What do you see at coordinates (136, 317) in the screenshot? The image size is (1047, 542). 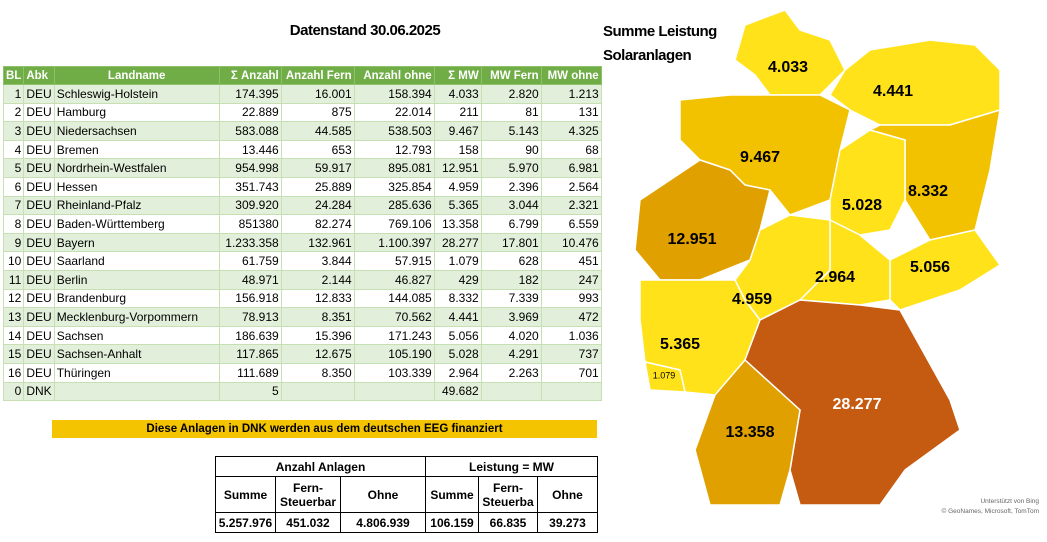 I see `cell: Mecklenburg-Vorpommern` at bounding box center [136, 317].